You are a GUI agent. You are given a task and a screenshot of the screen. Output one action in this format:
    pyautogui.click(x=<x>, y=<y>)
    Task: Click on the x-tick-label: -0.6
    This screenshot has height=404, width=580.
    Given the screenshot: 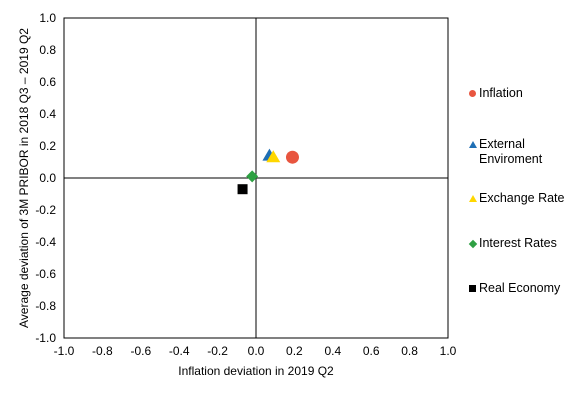 What is the action you would take?
    pyautogui.click(x=140, y=351)
    